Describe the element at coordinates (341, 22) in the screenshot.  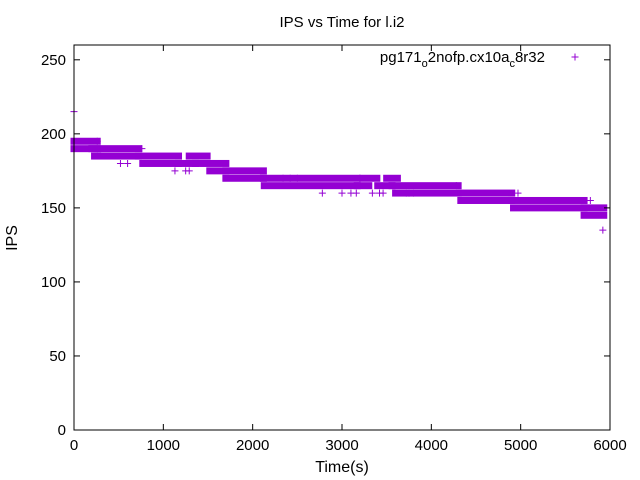
I see `chart-title: IPS vs Time for l.i2` at that location.